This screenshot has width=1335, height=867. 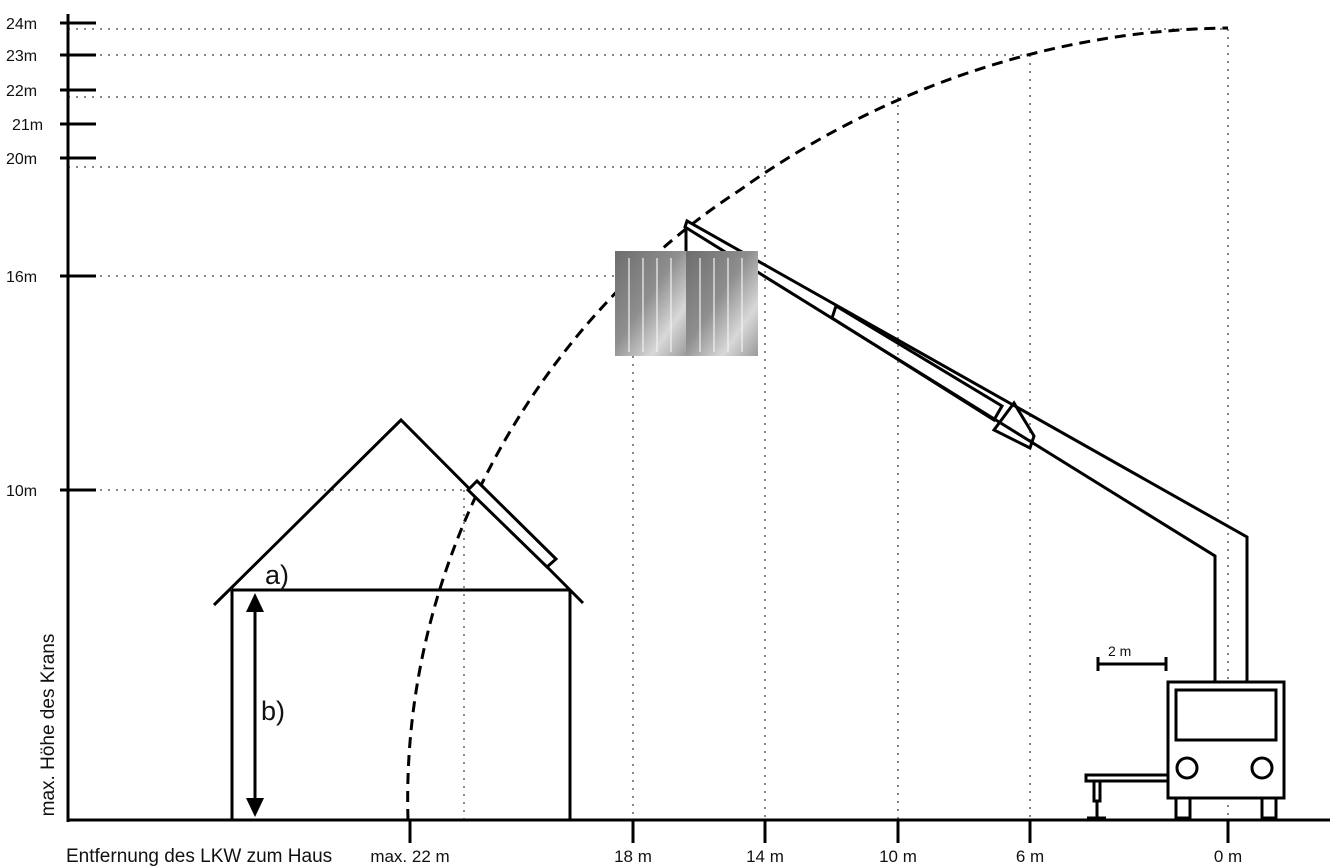 What do you see at coordinates (27, 125) in the screenshot?
I see `y-tick-label: 21m` at bounding box center [27, 125].